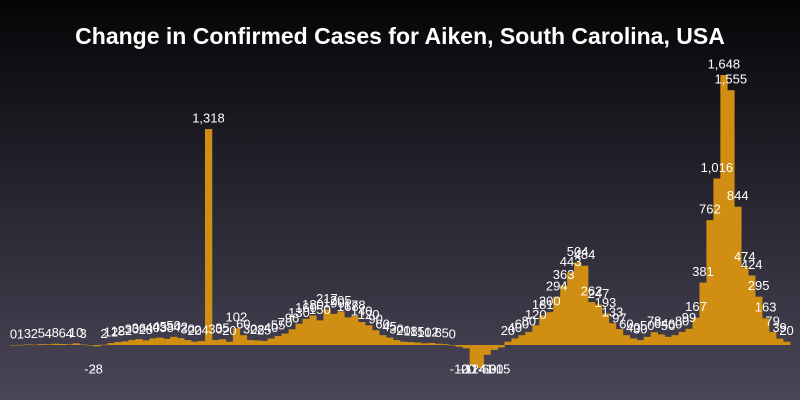 Image resolution: width=800 pixels, height=400 pixels. Describe the element at coordinates (578, 251) in the screenshot. I see `data-label: 504` at that location.